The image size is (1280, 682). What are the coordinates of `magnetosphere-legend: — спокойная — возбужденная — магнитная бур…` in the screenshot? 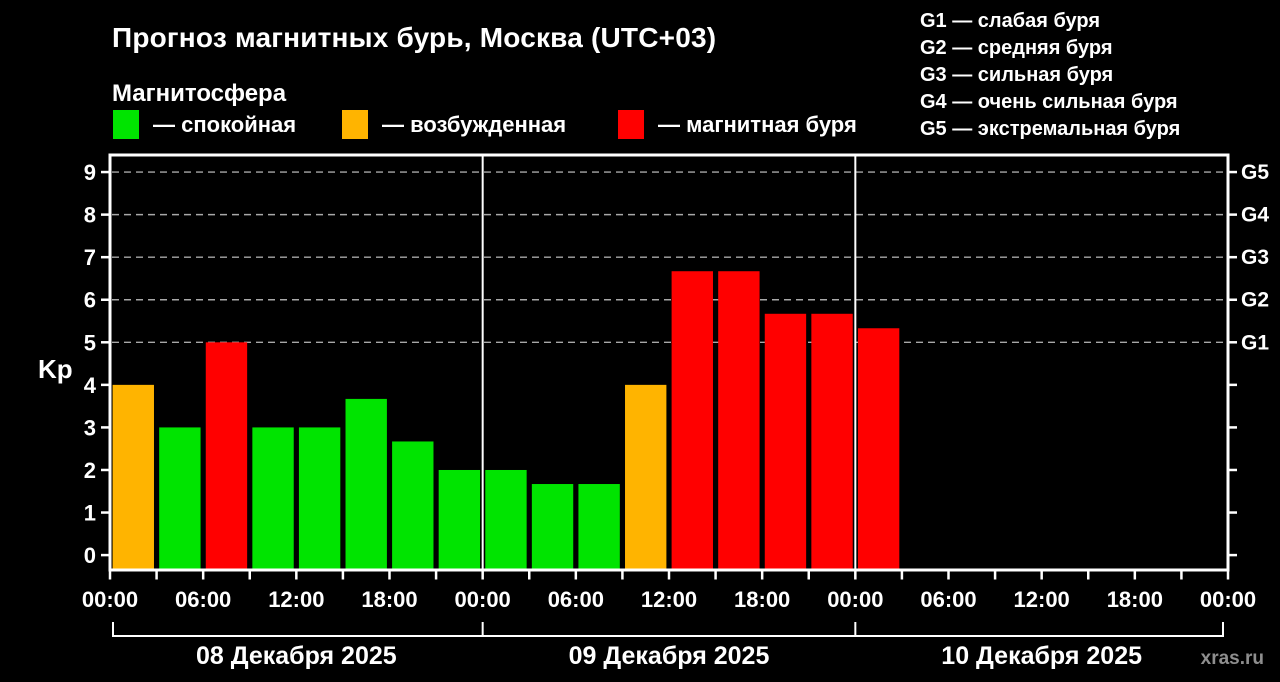 It's located at (640, 127).